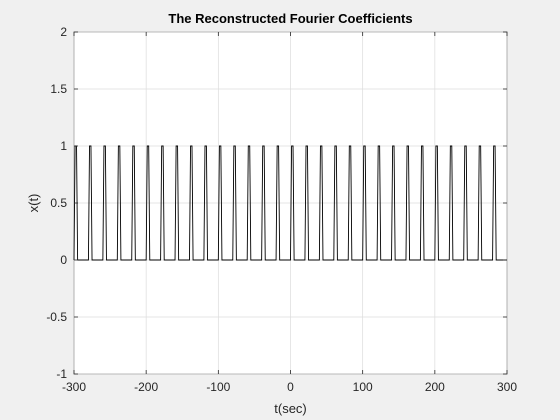 The image size is (560, 420). What do you see at coordinates (146, 387) in the screenshot?
I see `x-tick-label: -200` at bounding box center [146, 387].